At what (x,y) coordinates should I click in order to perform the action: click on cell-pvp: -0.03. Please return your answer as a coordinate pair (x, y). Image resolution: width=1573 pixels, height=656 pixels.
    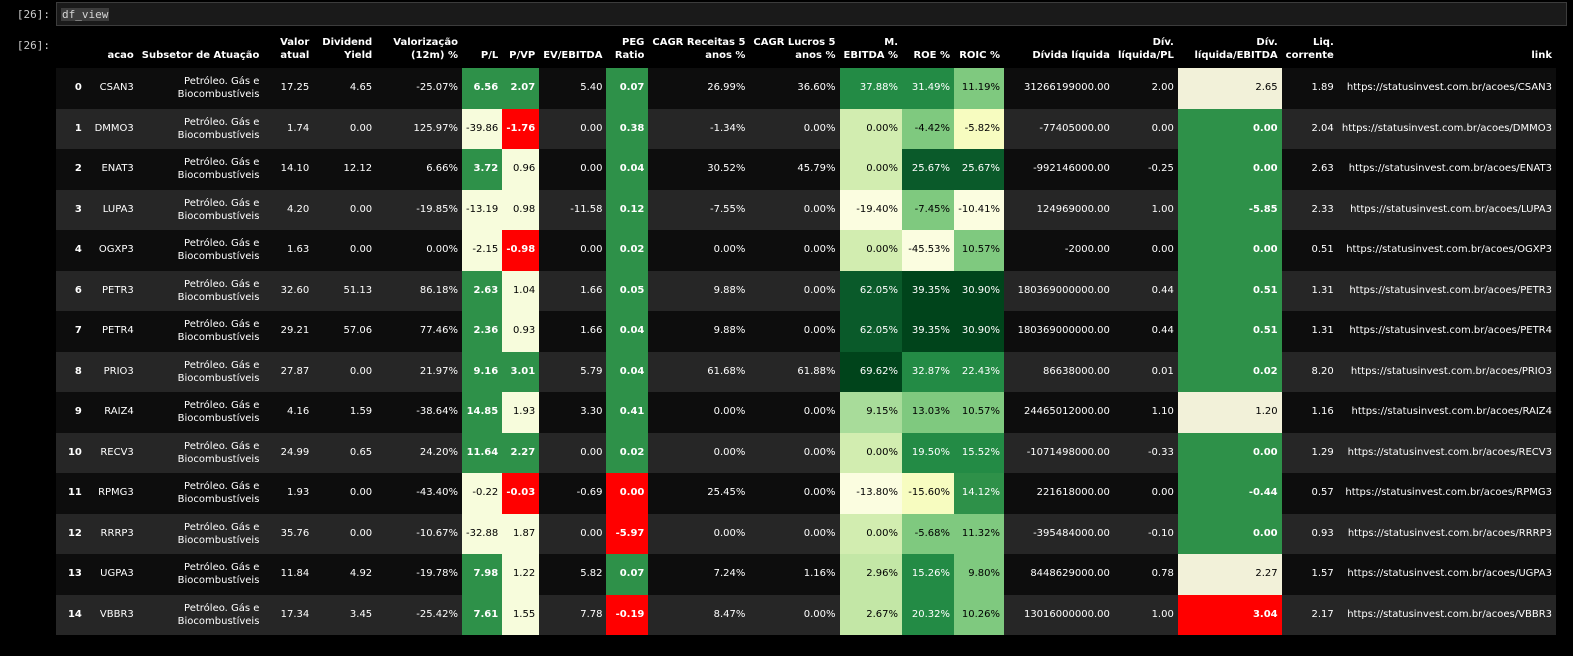
    Looking at the image, I should click on (521, 493).